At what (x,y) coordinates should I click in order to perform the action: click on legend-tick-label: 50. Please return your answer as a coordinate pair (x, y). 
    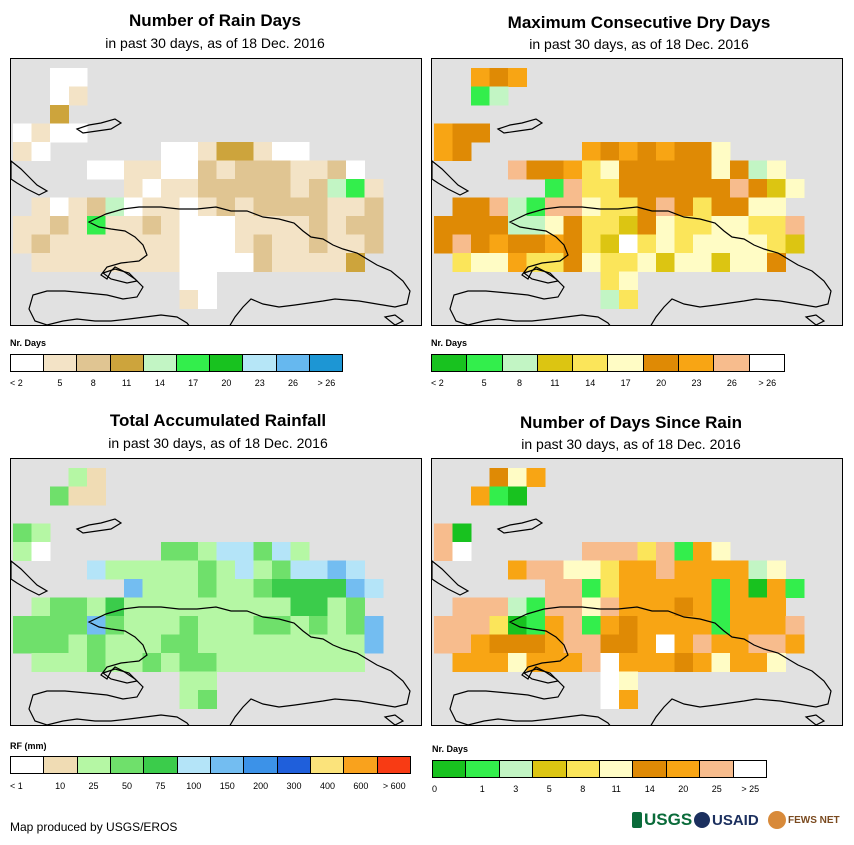
    Looking at the image, I should click on (126, 786).